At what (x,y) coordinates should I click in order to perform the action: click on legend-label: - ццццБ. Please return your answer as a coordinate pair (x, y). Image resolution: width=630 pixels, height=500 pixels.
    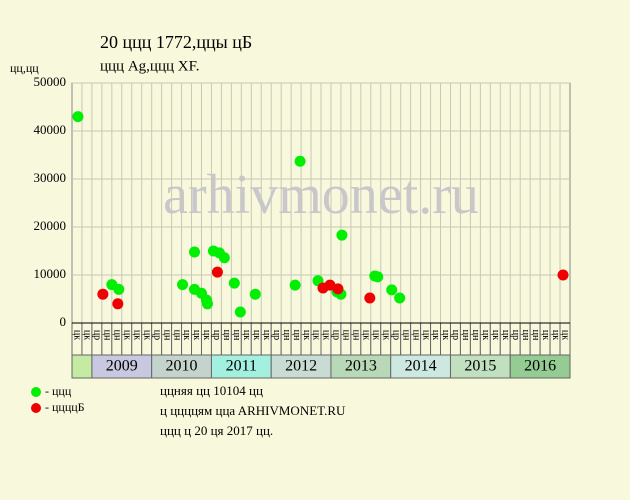
    Looking at the image, I should click on (65, 407).